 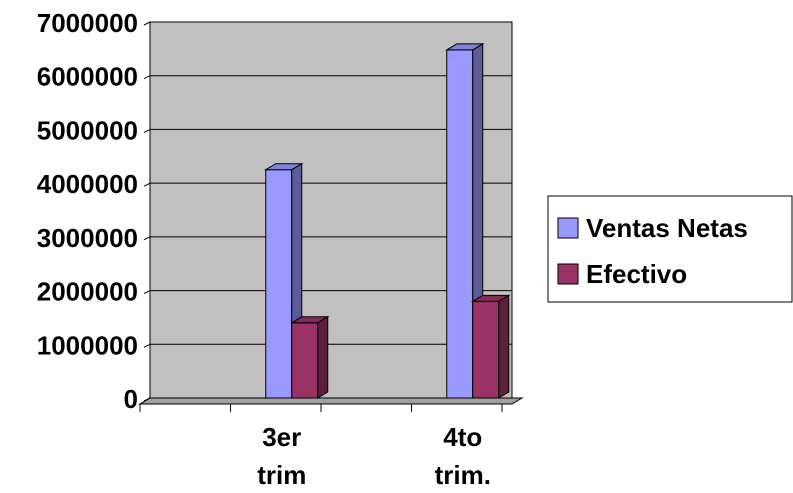 What do you see at coordinates (281, 456) in the screenshot?
I see `category-label: 3er trim` at bounding box center [281, 456].